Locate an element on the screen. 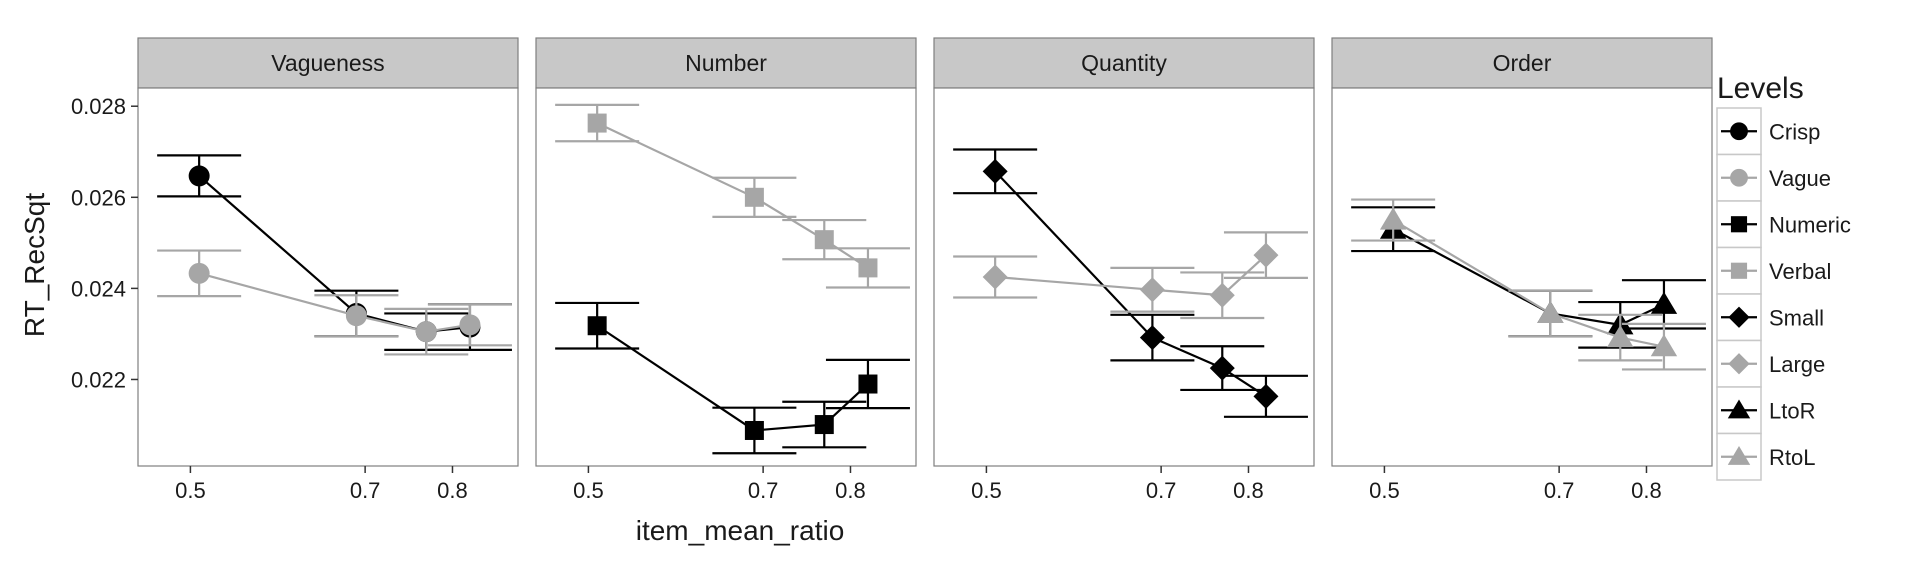 This screenshot has height=576, width=1920. legend-entry-crisp: Crisp is located at coordinates (1768, 131).